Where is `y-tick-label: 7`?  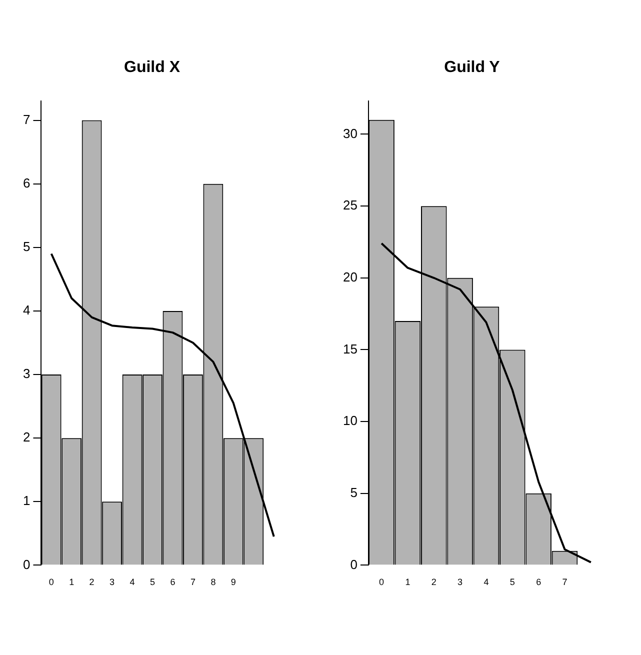
y-tick-label: 7 is located at coordinates (26, 119).